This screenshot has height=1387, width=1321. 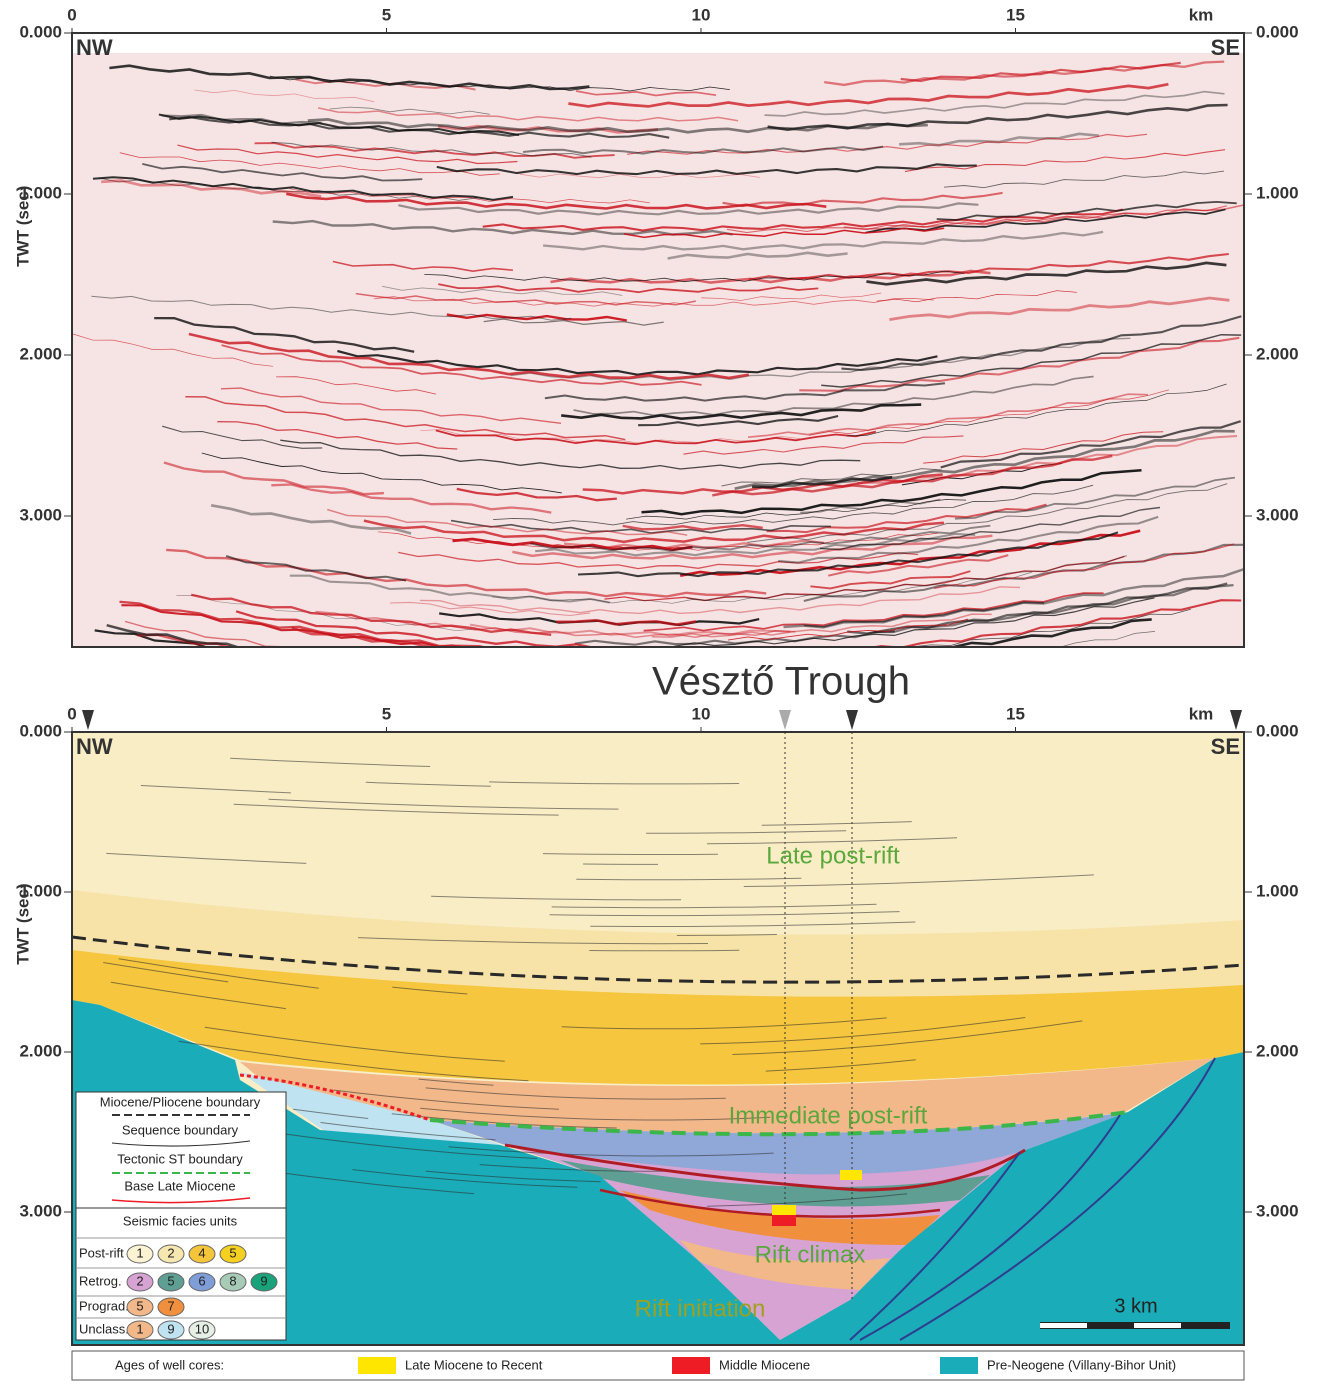 I want to click on unit-label: Rift initiation, so click(x=700, y=1308).